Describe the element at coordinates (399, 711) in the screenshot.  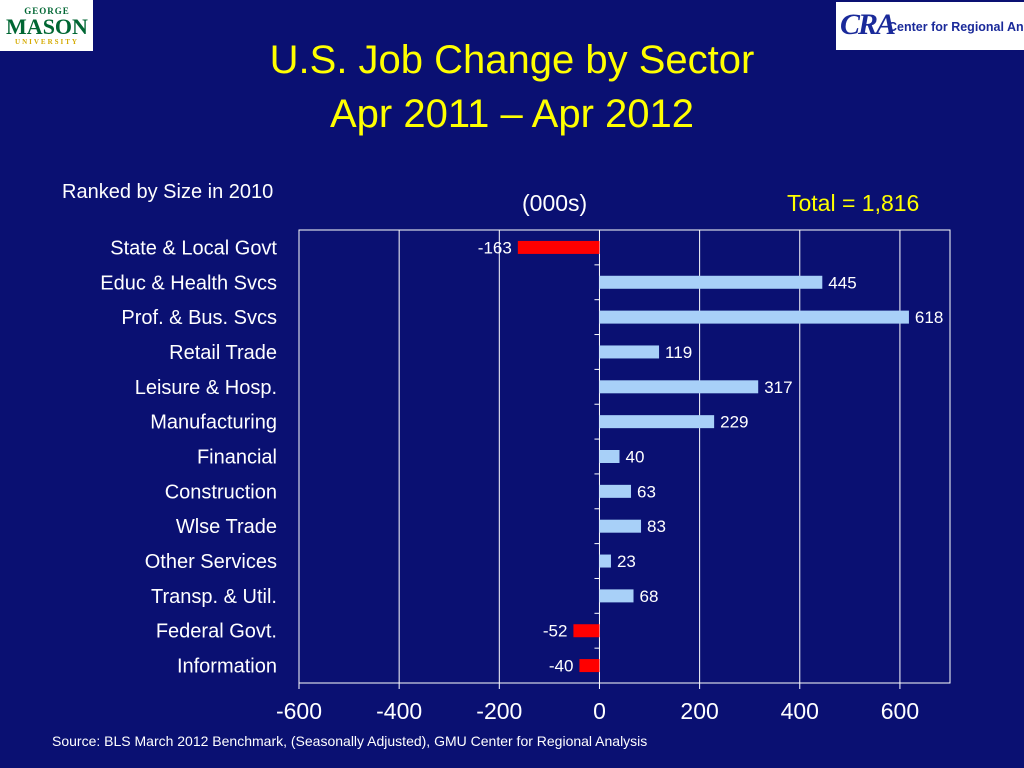
I see `x-tick-label: -400` at that location.